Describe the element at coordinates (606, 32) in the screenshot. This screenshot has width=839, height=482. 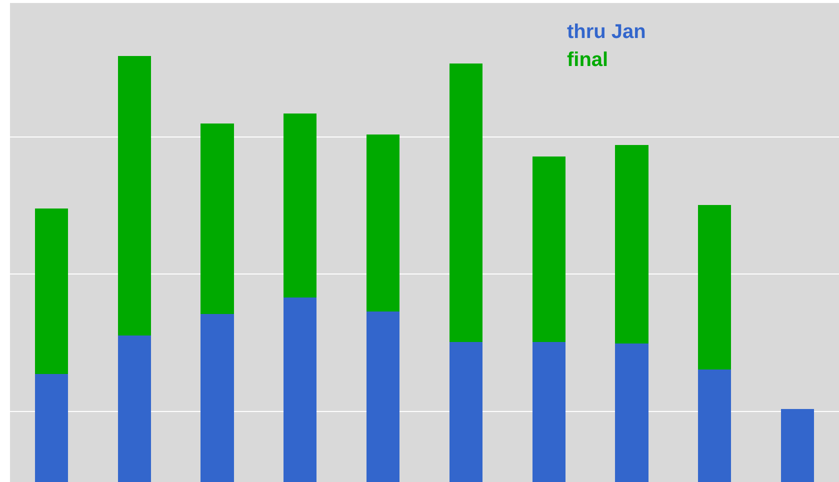
I see `text: thru Jan` at that location.